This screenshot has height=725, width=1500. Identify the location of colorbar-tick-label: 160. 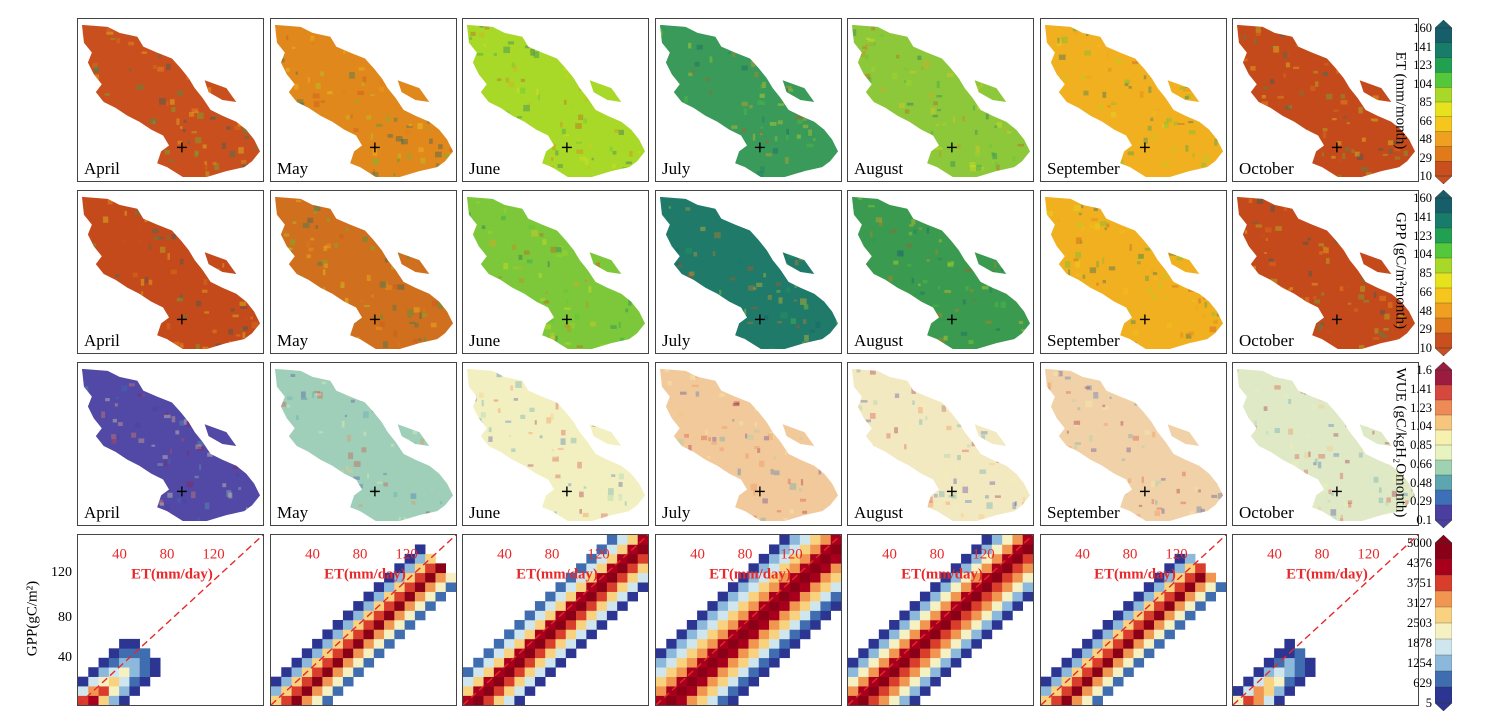
(1422, 198).